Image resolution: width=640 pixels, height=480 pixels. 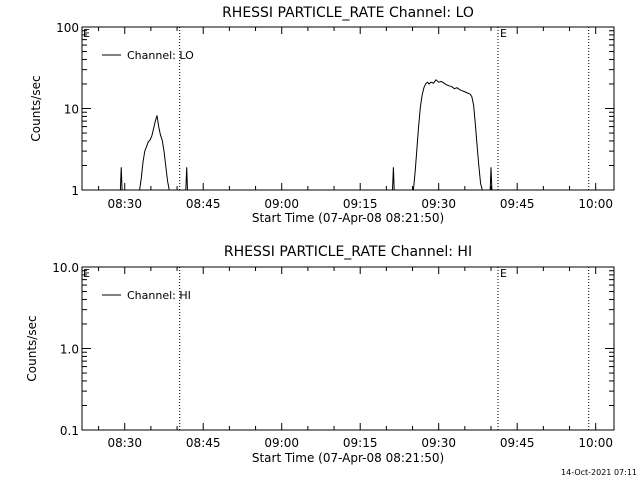 I want to click on y-tick-label: 1, so click(x=75, y=191).